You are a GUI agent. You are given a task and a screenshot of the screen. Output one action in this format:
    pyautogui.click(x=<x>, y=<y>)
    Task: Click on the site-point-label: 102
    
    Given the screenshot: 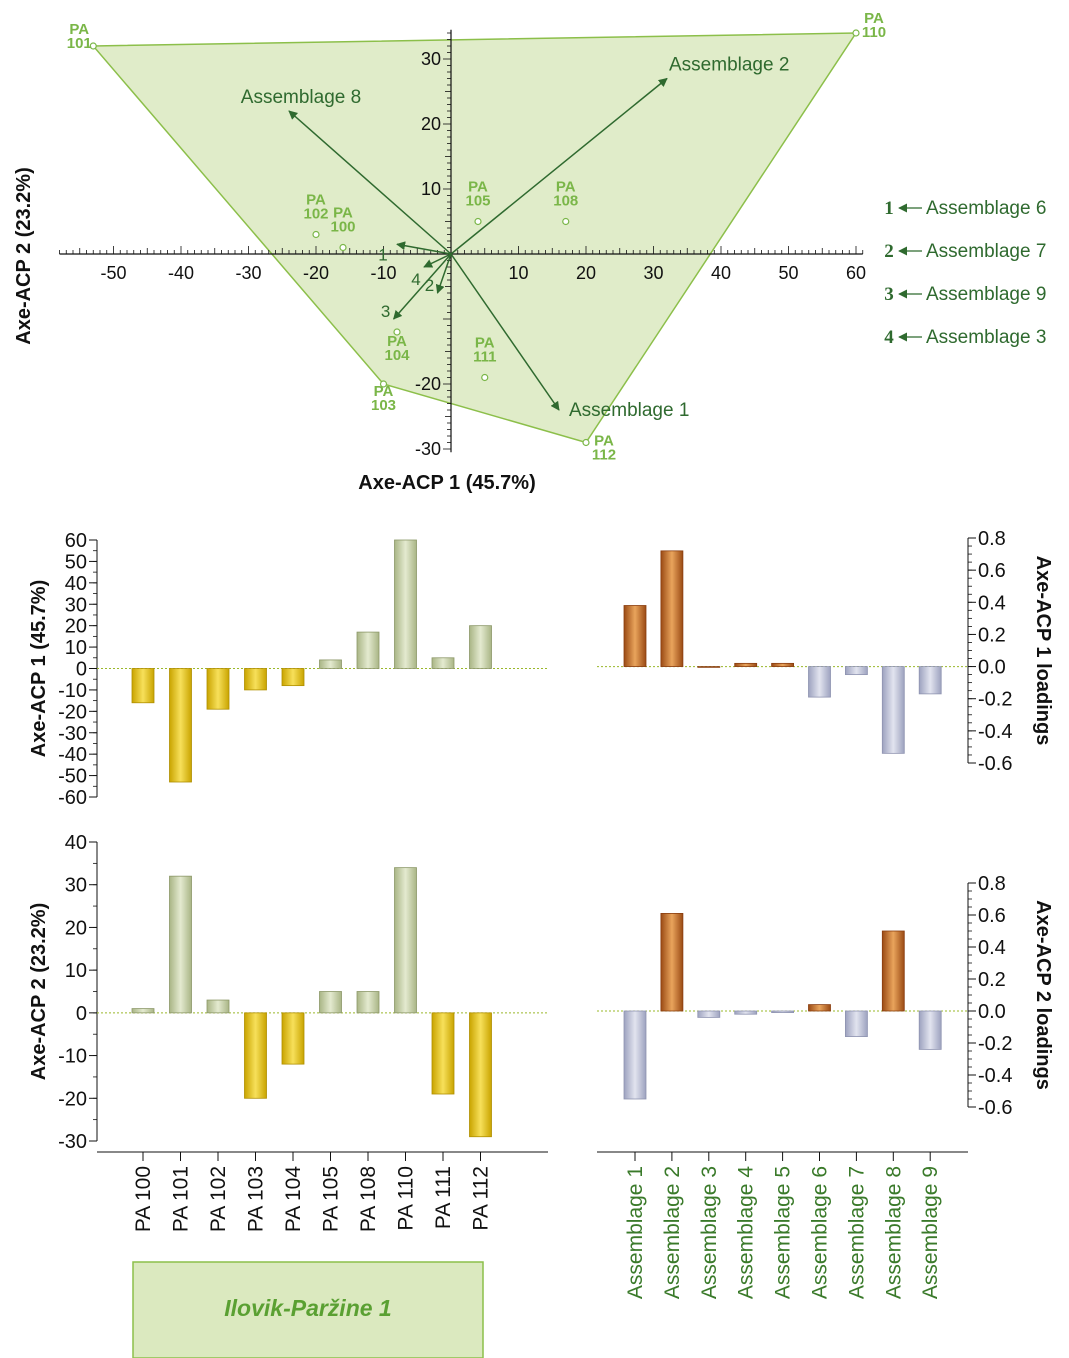 What is the action you would take?
    pyautogui.click(x=315, y=214)
    